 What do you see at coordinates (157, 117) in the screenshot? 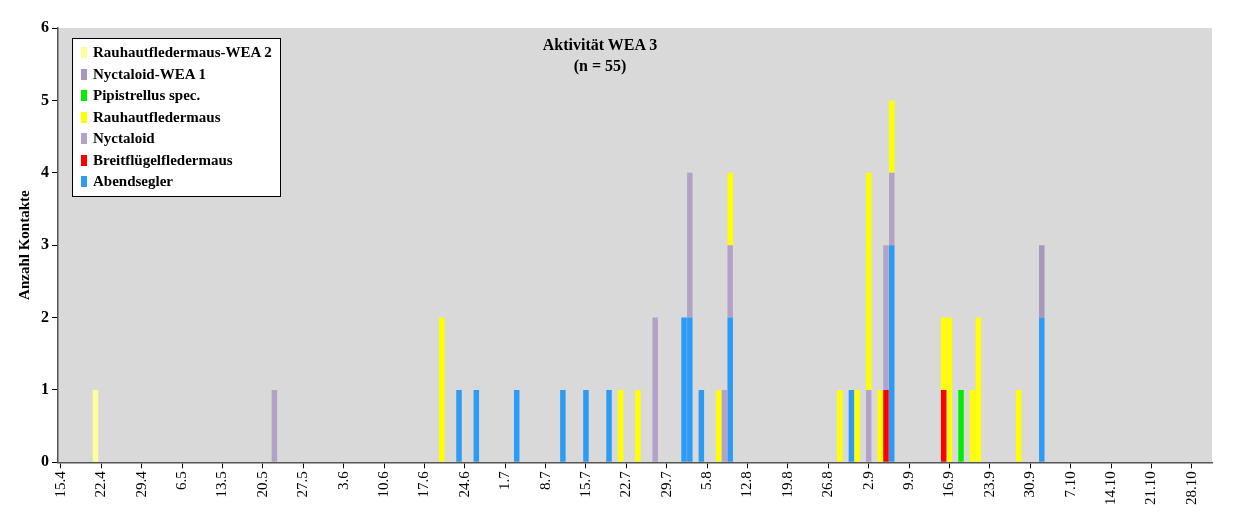
I see `legend-label: Rauhautfledermaus` at bounding box center [157, 117].